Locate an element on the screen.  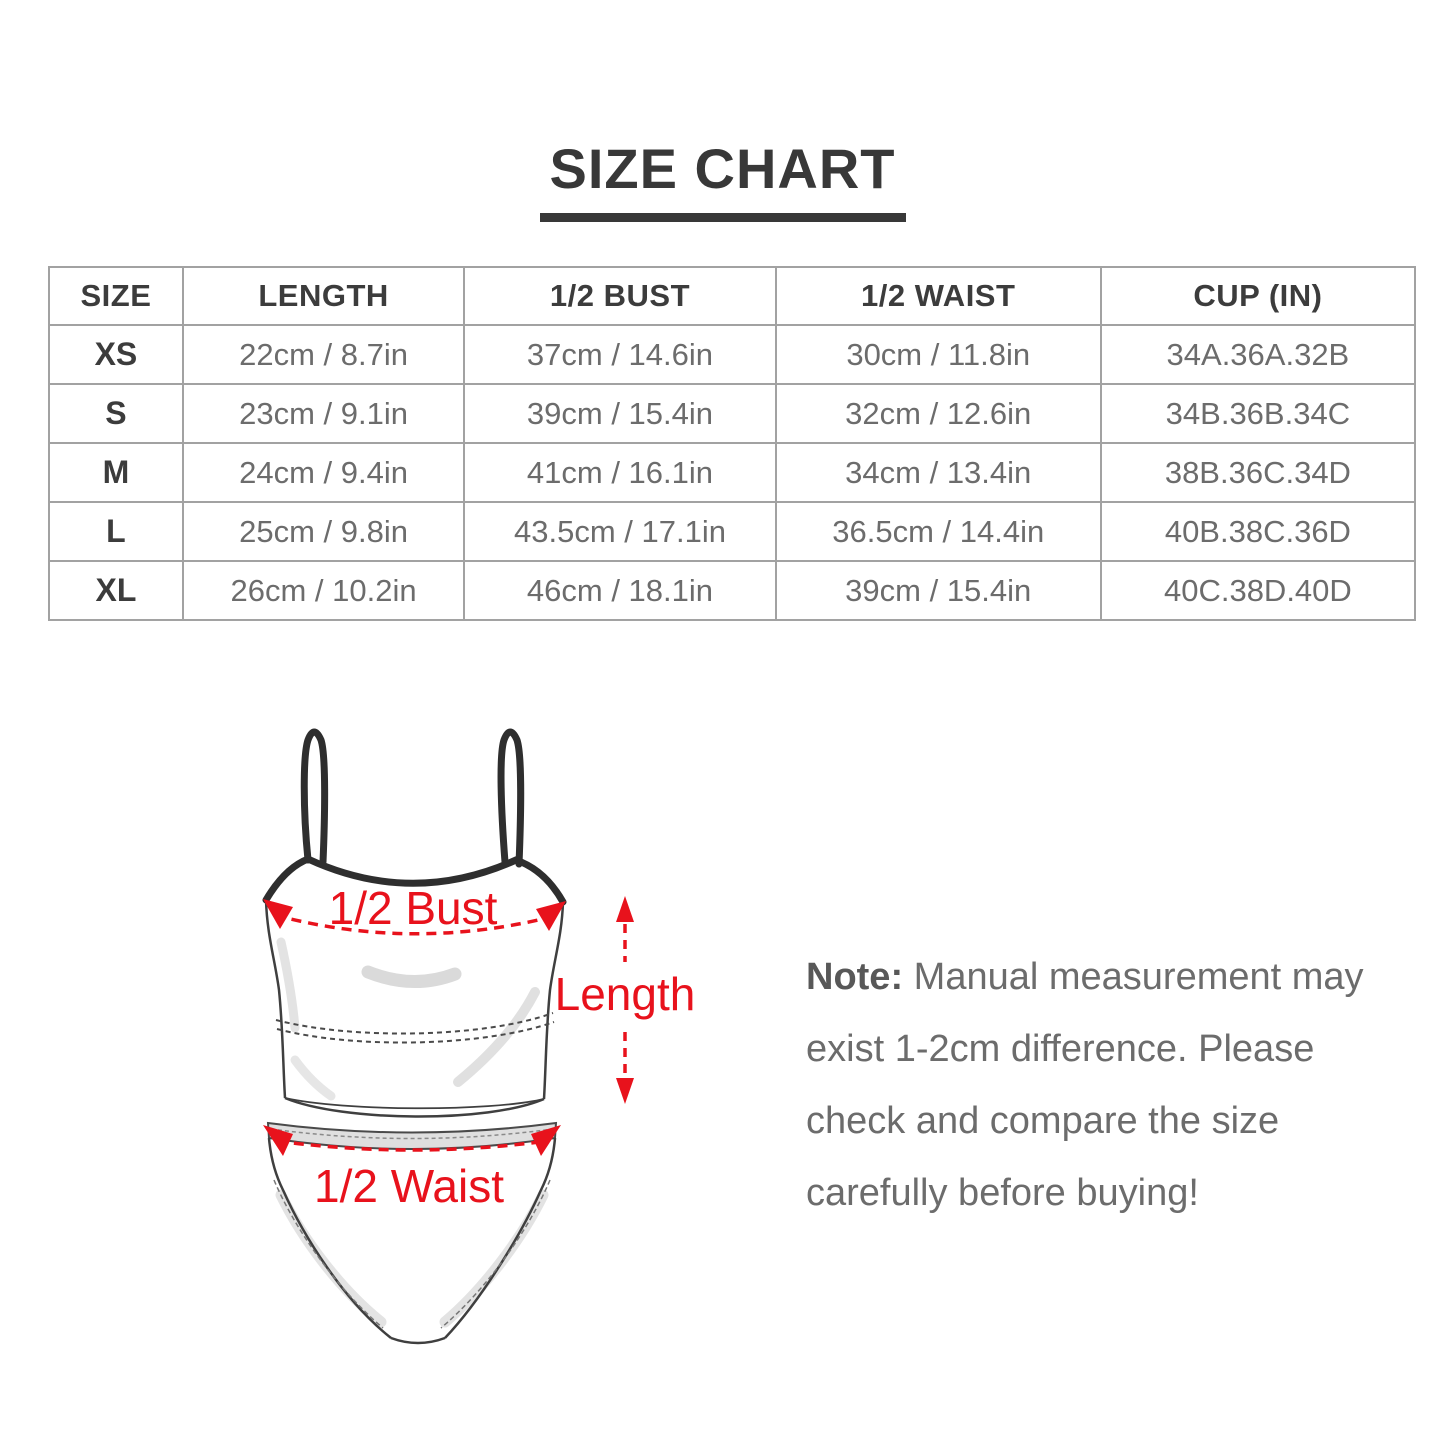
length-cell: 25cm / 9.8in is located at coordinates (323, 531).